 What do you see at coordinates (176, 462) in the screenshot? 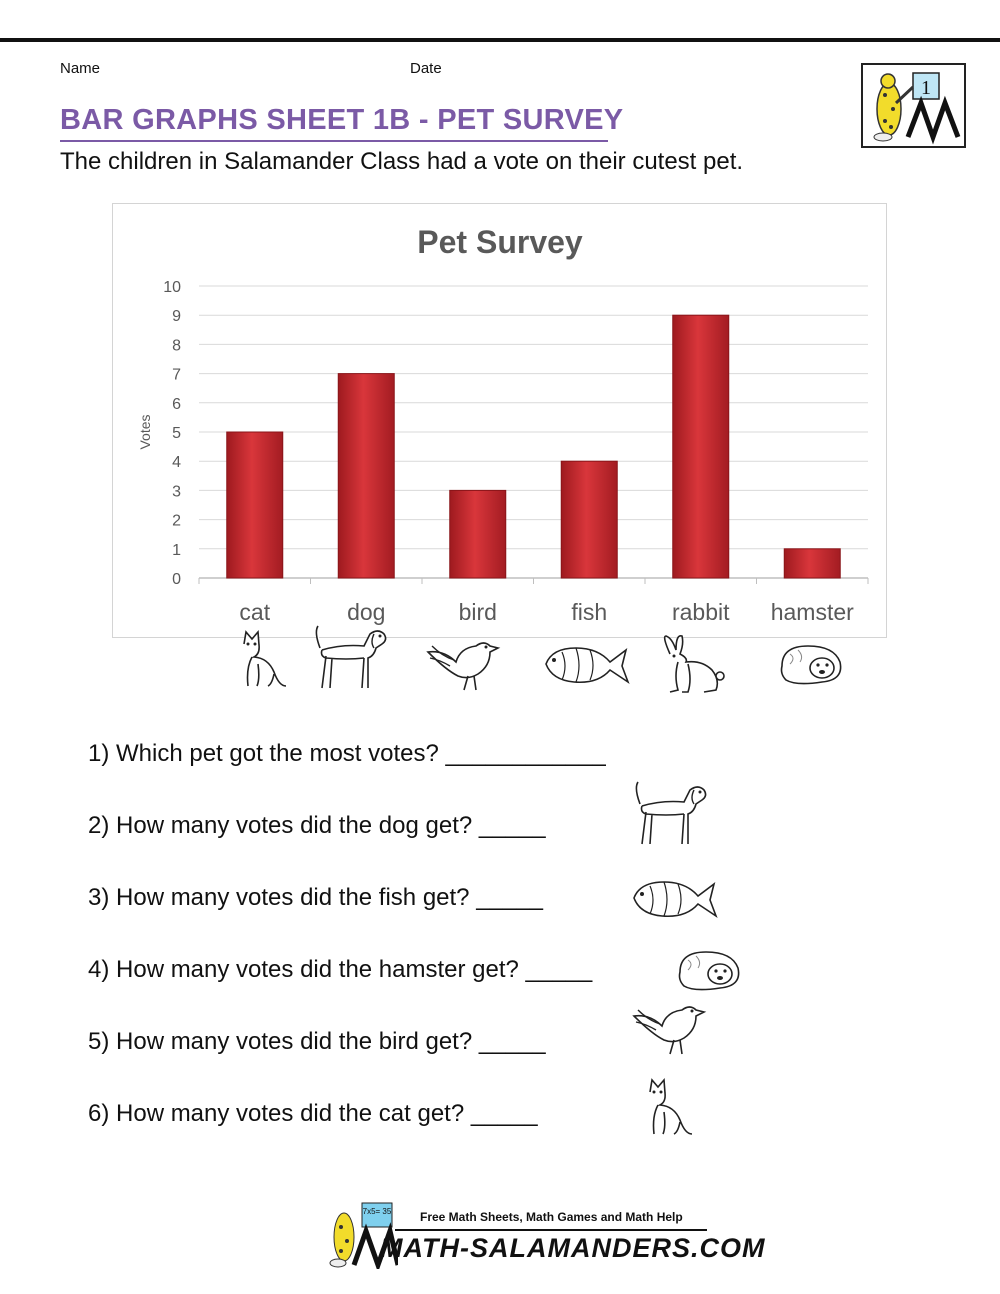
I see `y-tick-label: 4` at bounding box center [176, 462].